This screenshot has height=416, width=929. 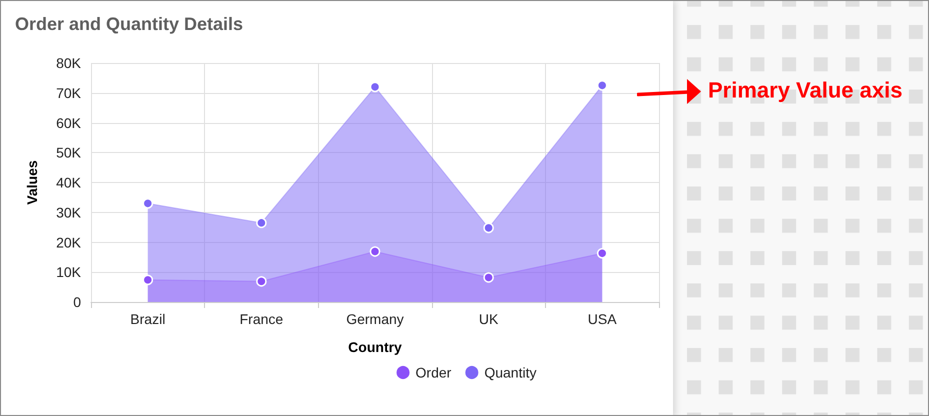 I want to click on x-tick-label: Germany, so click(x=375, y=319).